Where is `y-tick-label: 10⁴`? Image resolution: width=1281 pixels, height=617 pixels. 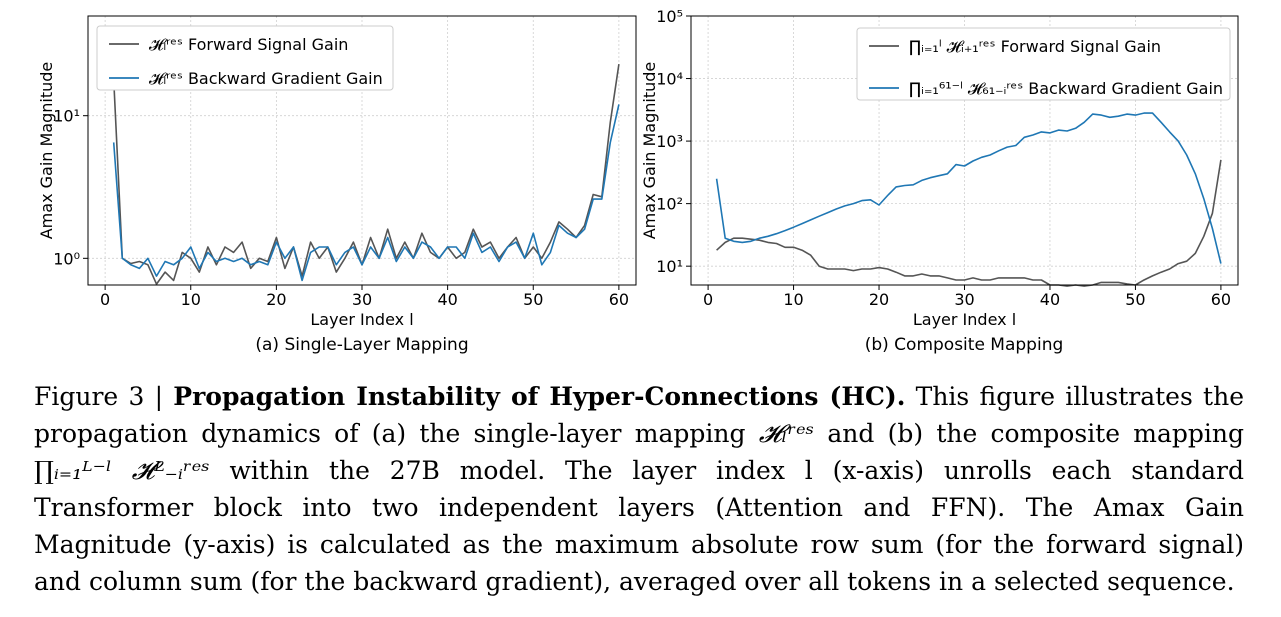
y-tick-label: 10⁴ is located at coordinates (669, 79).